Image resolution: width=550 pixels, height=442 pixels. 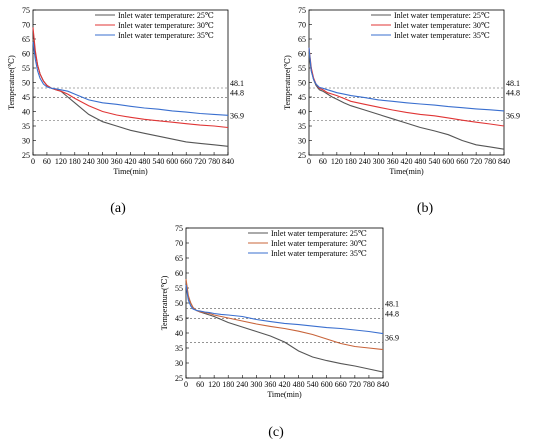 I want to click on reference-line-label: 44.8, so click(x=392, y=314).